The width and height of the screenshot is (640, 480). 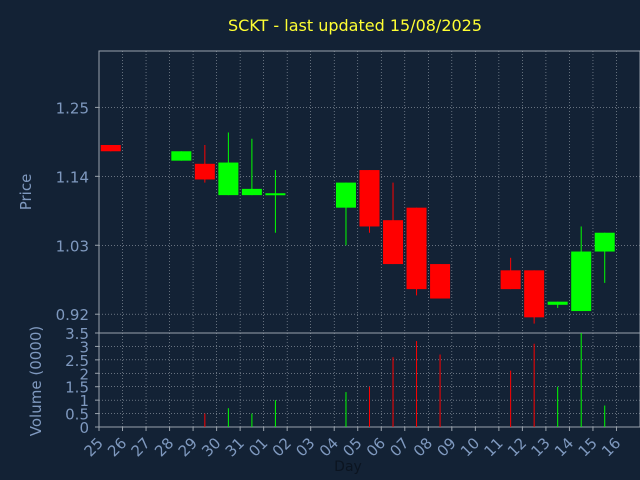 What do you see at coordinates (258, 447) in the screenshot?
I see `x-tick-label: 01` at bounding box center [258, 447].